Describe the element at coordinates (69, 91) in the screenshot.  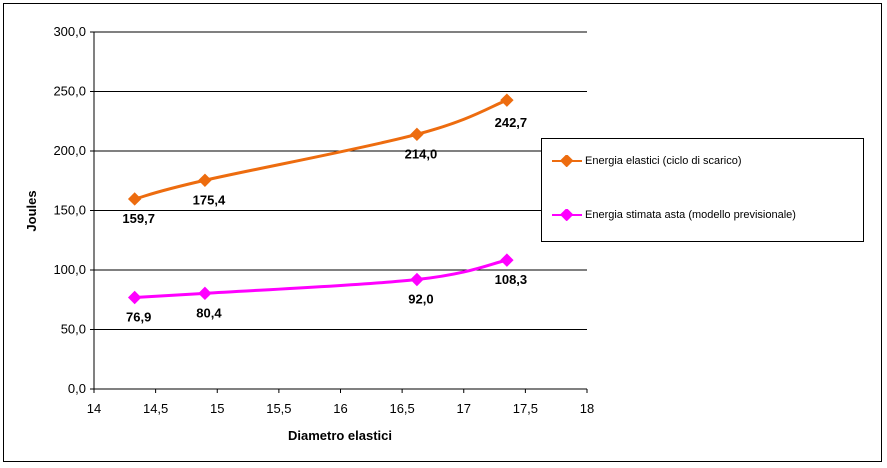
I see `y-tick-label: 250,0` at that location.